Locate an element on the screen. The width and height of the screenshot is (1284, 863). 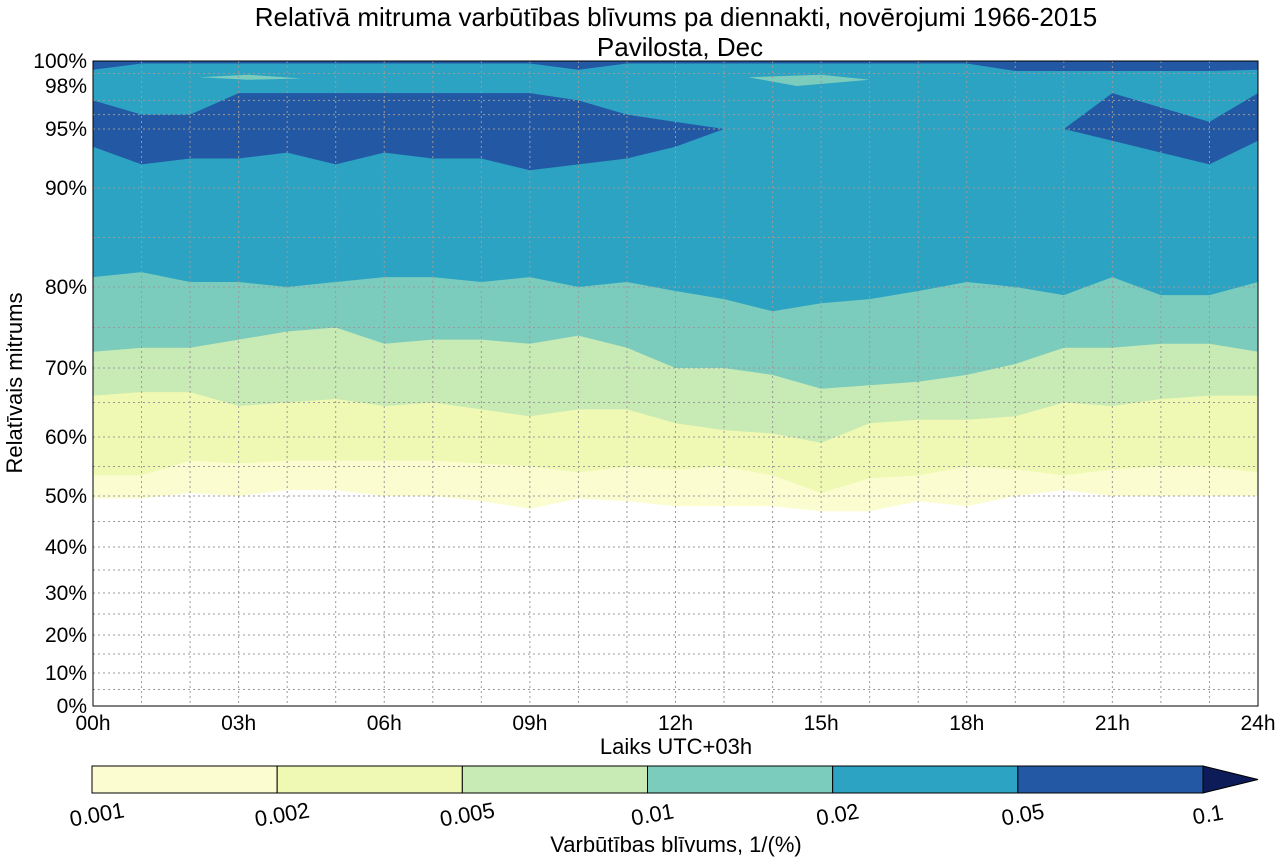
y-axis-label: Relatīvais mitrums is located at coordinates (14, 383).